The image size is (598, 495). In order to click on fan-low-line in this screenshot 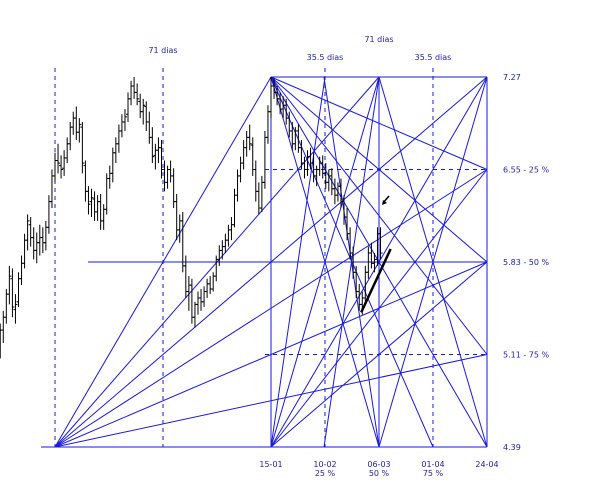, I will do `click(271, 401)`.